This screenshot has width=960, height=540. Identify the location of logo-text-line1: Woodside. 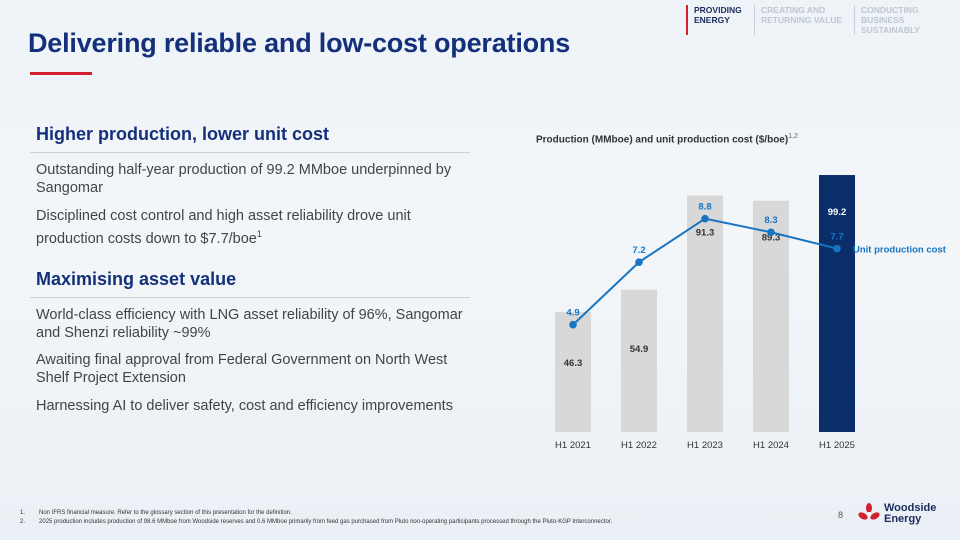
(910, 508).